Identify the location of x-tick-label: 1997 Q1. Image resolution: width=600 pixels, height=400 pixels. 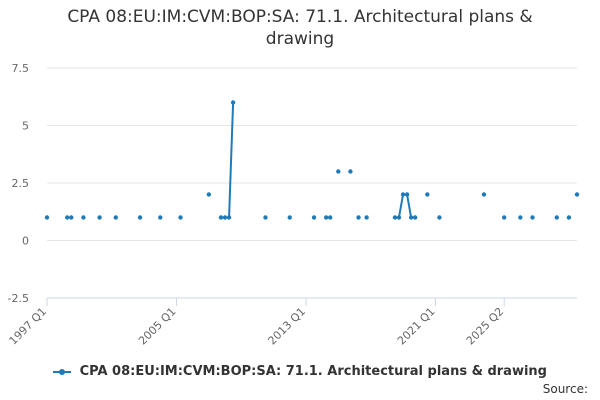
(28, 326).